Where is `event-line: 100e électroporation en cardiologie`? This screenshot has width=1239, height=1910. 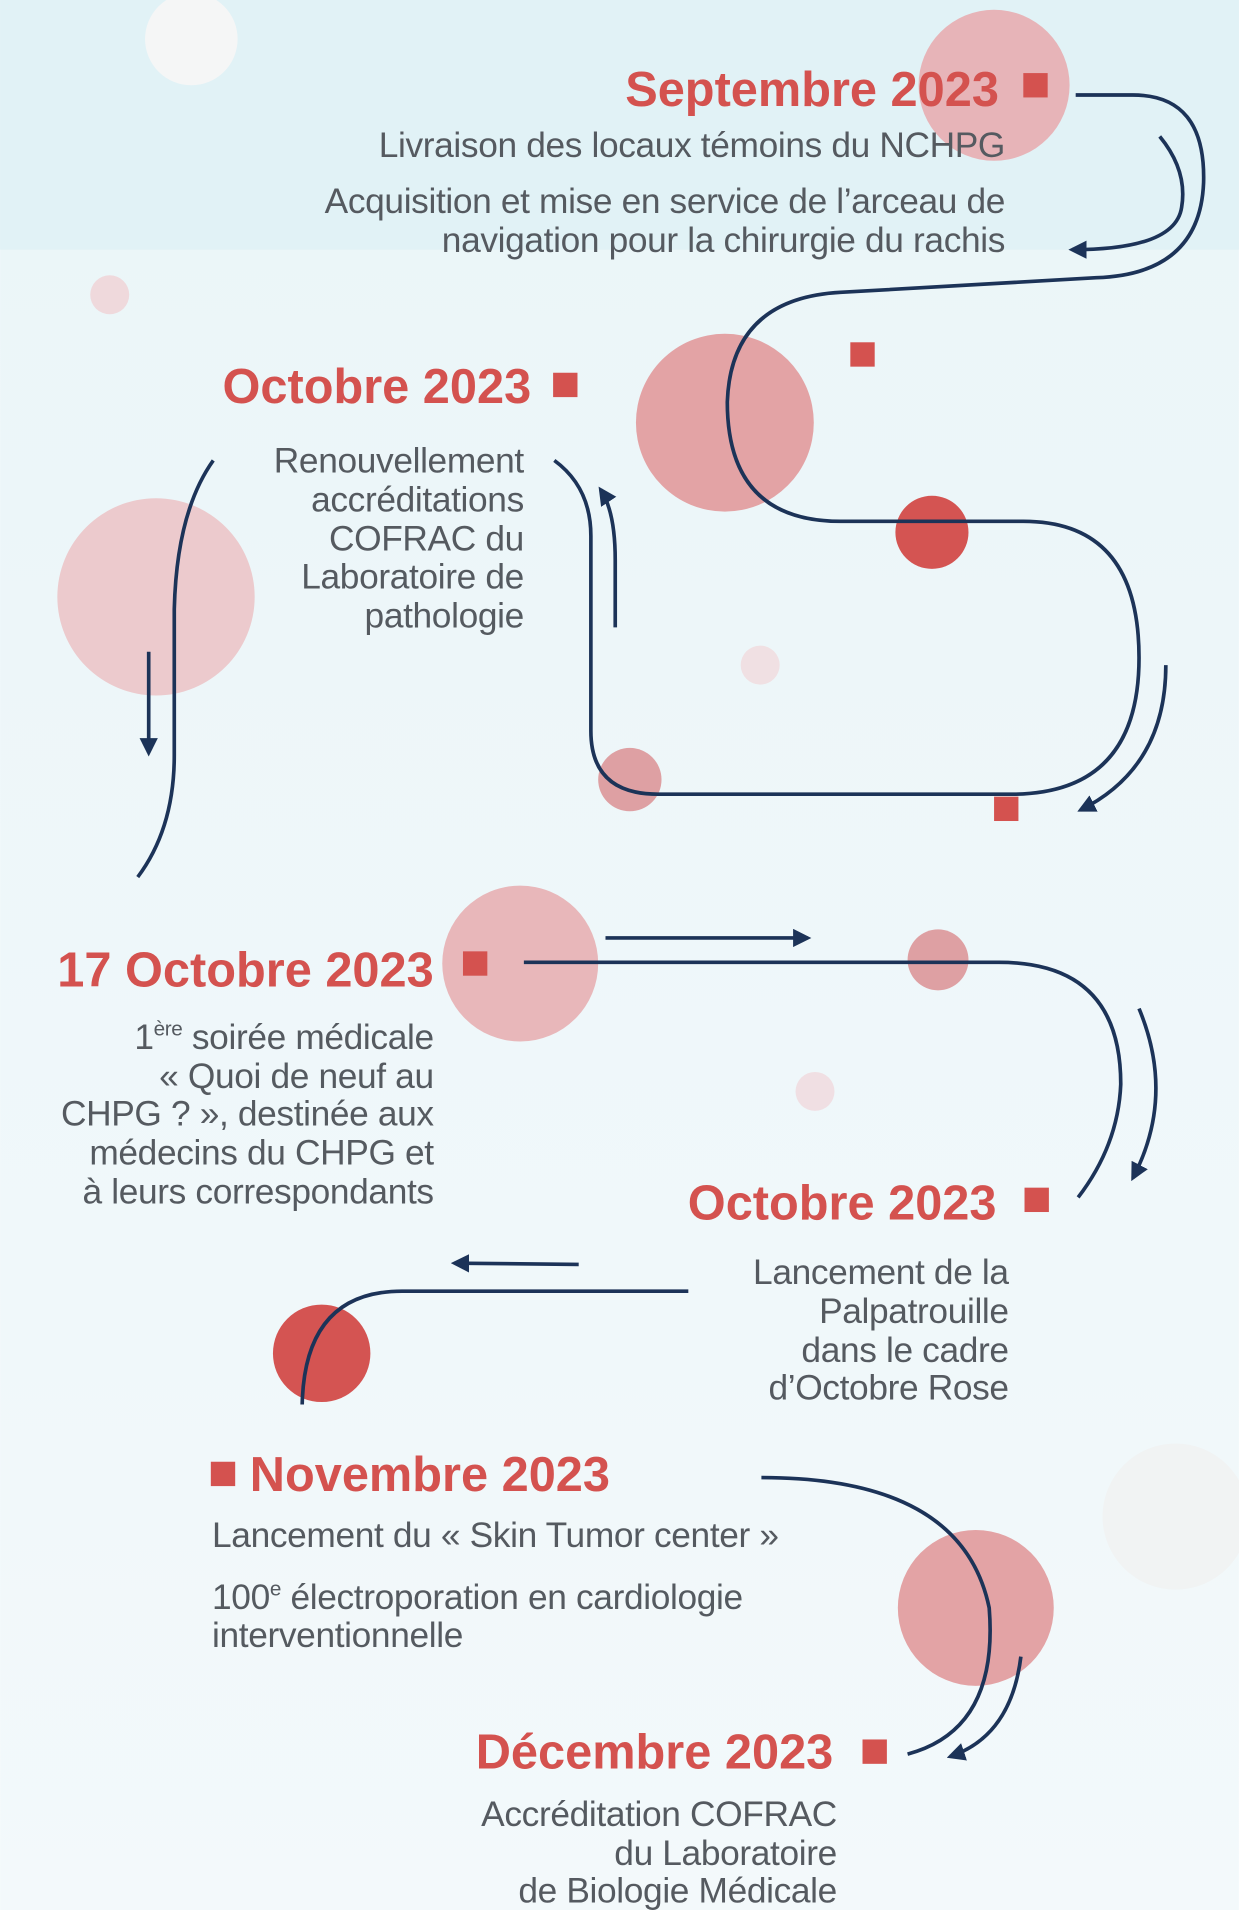 event-line: 100e électroporation en cardiologie is located at coordinates (477, 1597).